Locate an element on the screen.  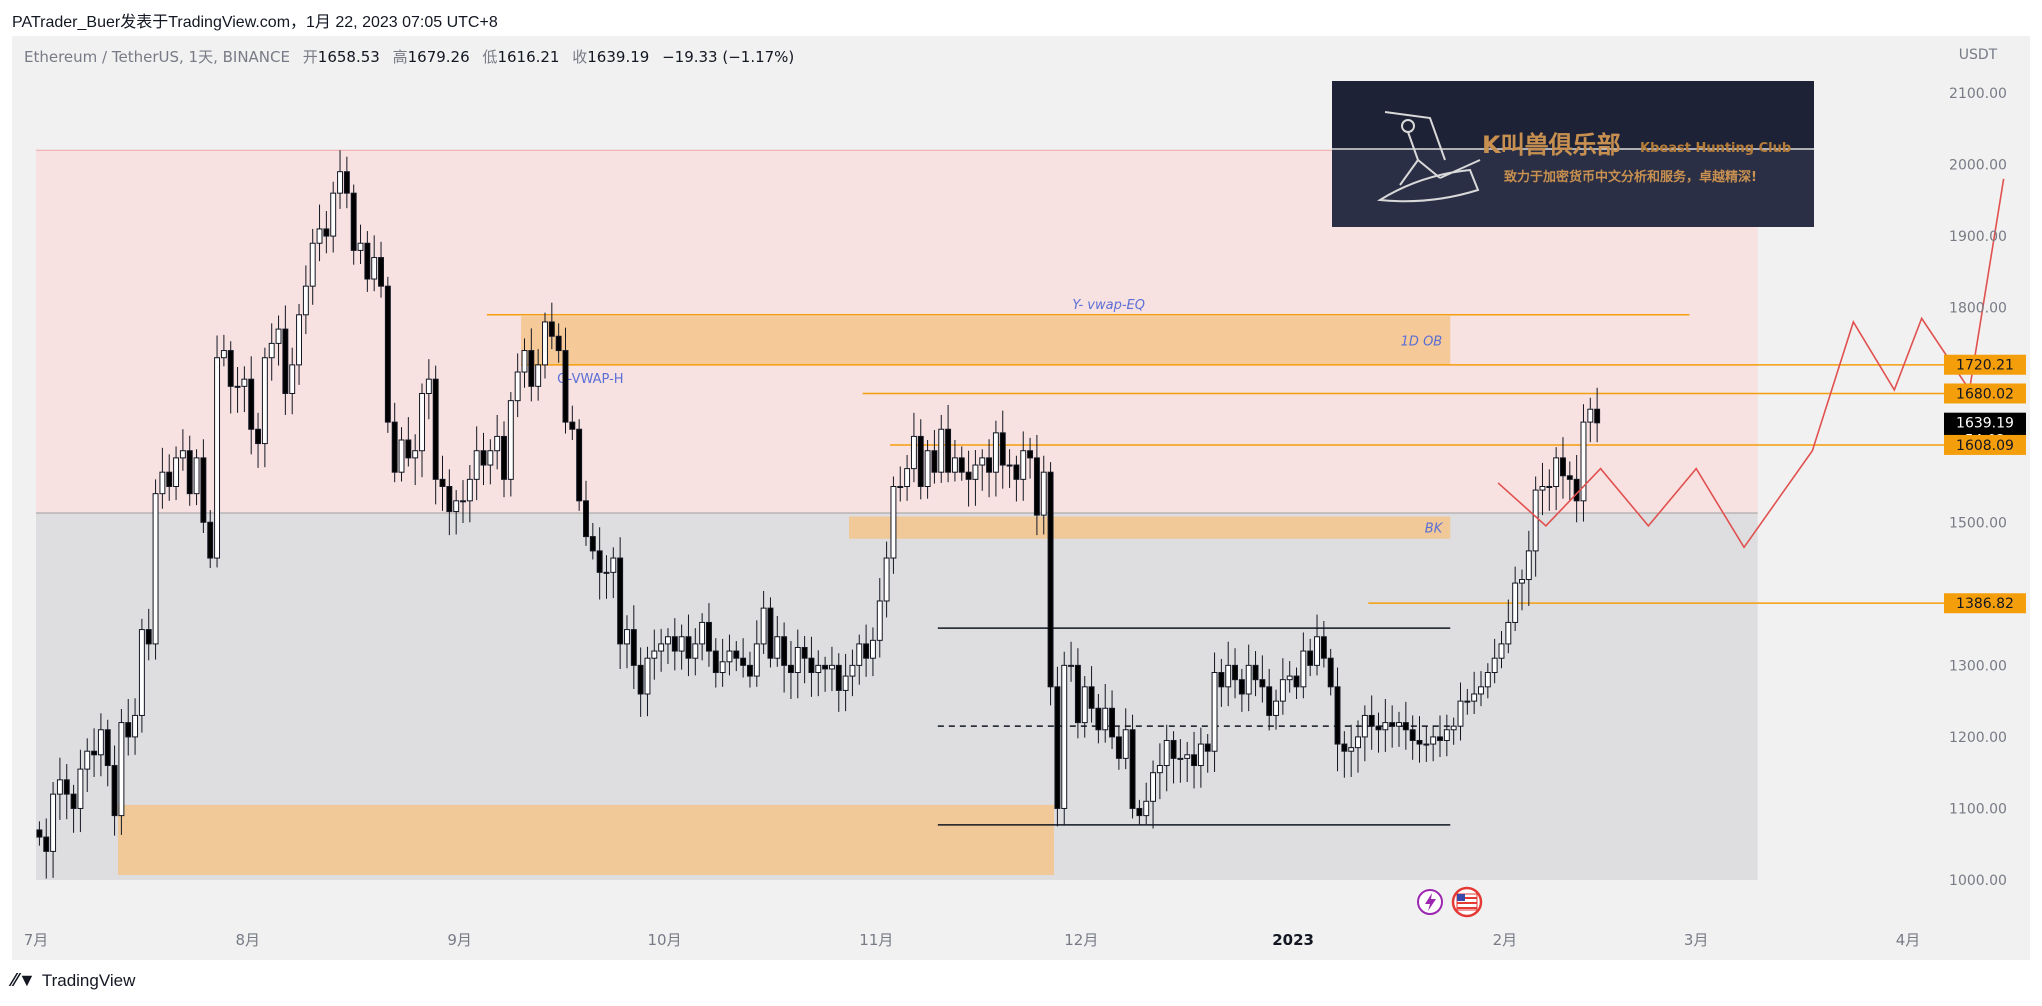
zone-1d-ob is located at coordinates (986, 340).